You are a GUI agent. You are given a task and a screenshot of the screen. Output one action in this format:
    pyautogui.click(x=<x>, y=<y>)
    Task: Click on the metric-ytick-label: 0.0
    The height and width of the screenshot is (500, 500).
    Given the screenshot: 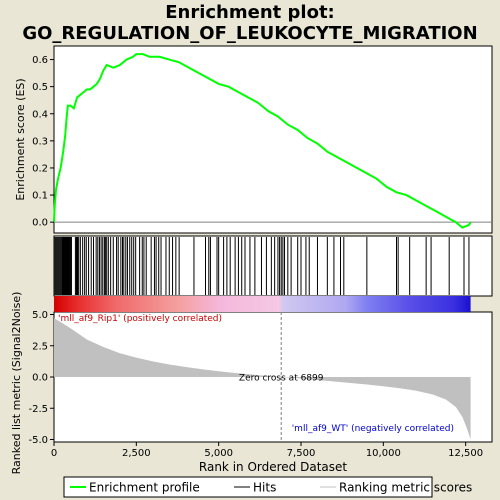 What is the action you would take?
    pyautogui.click(x=40, y=378)
    